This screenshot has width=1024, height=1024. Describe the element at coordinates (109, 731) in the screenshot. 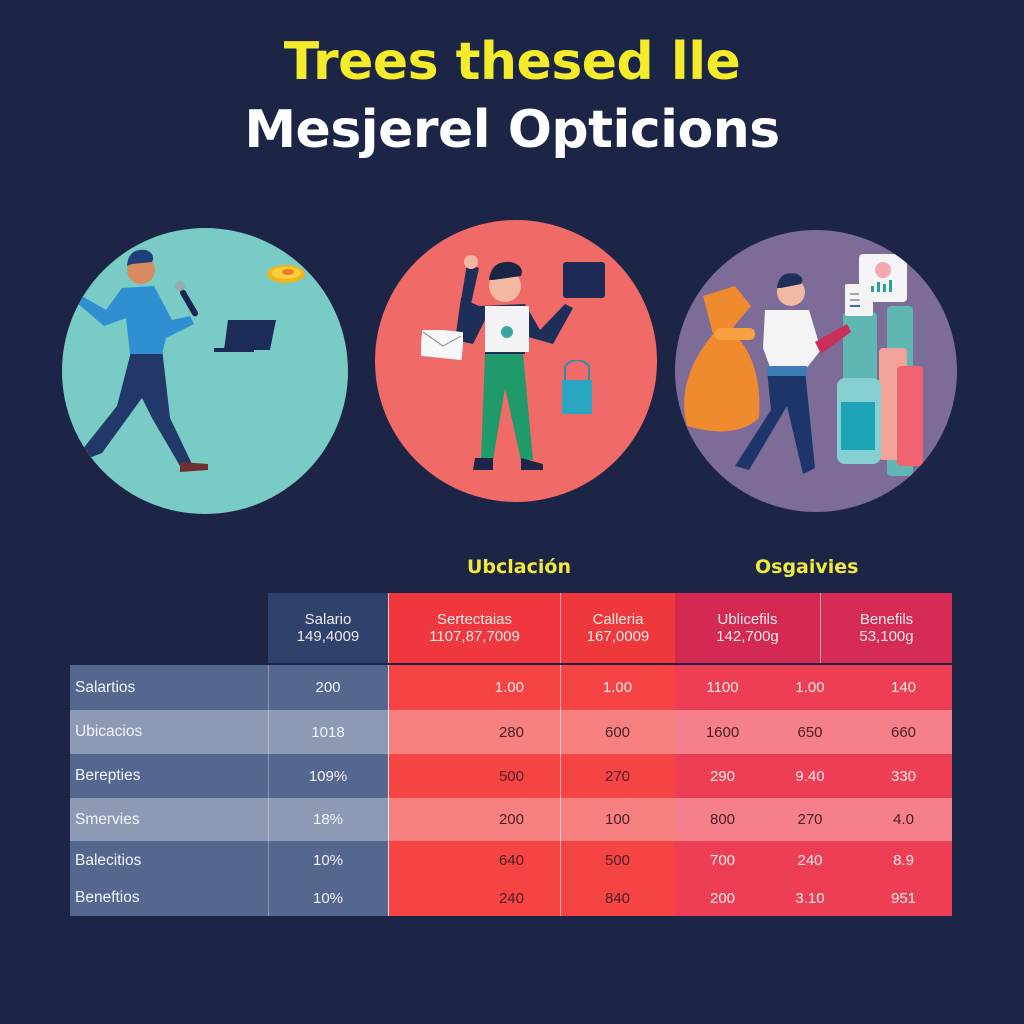

I see `row-label: Ubicacios` at that location.